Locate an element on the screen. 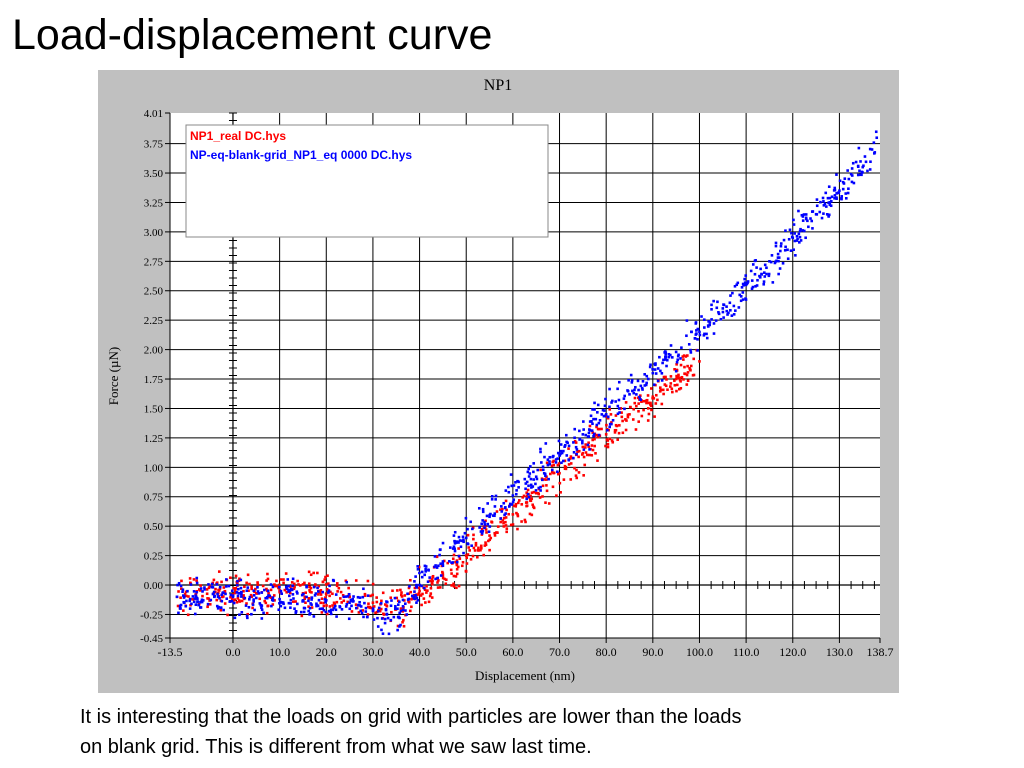 The width and height of the screenshot is (1024, 768). y-tick-label: 2.75 is located at coordinates (154, 262).